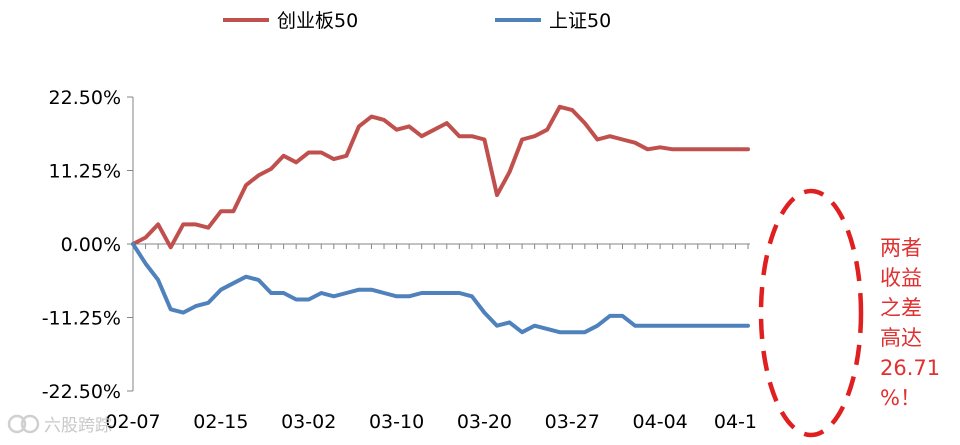  I want to click on y-tick-label: -11.25%, so click(81, 319).